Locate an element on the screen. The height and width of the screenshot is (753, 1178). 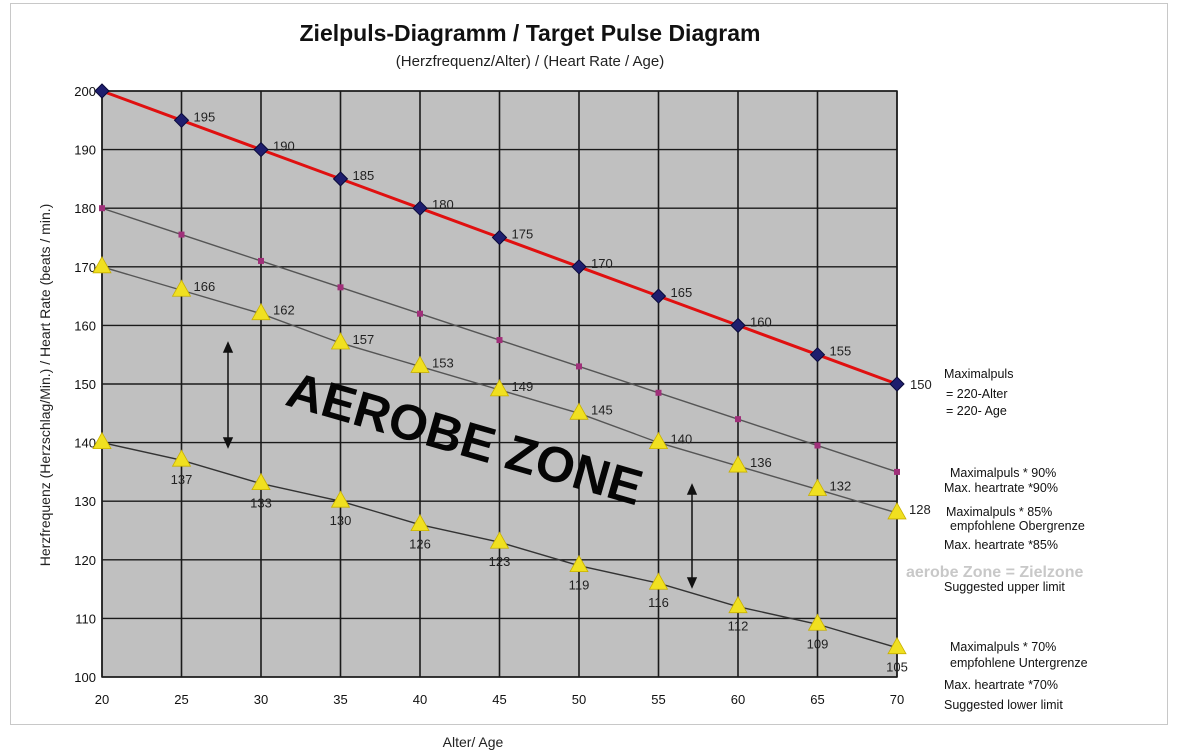
data-label-p70: 109 is located at coordinates (818, 643).